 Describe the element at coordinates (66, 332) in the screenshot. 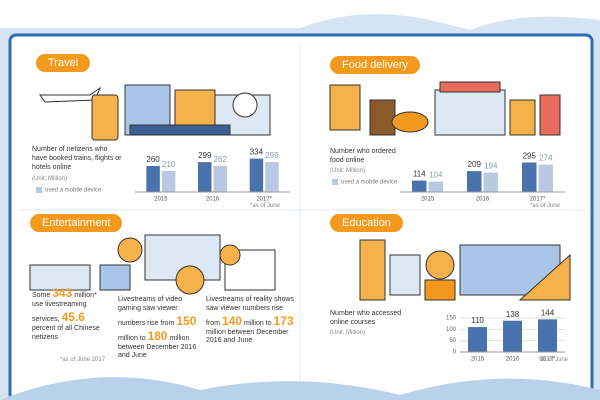

I see `fact-text: percent of all Chinese netizens` at that location.